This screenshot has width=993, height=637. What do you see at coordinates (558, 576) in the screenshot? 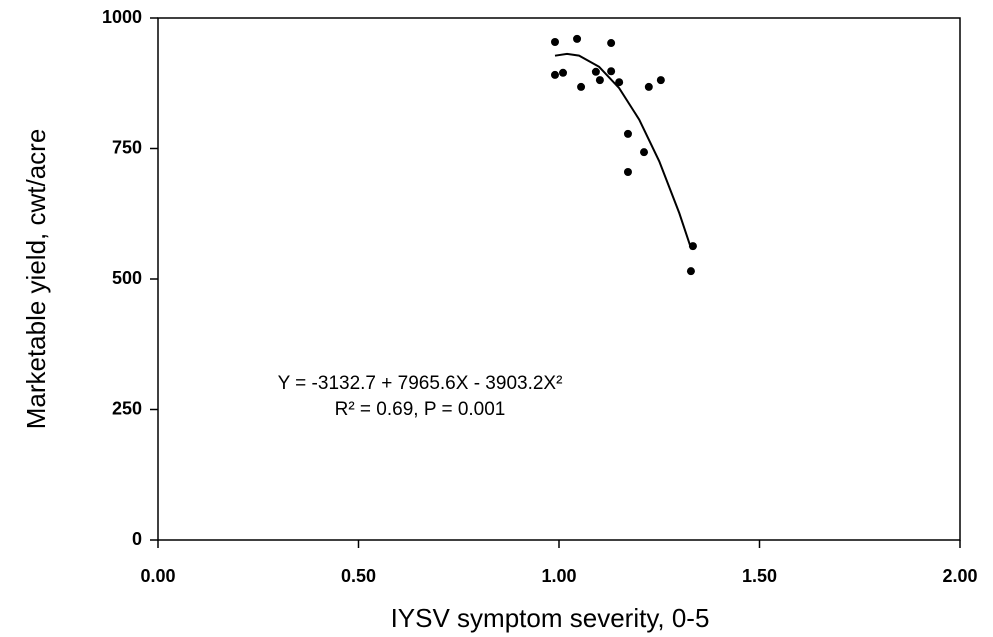
I see `x-tick-label: 1.00` at bounding box center [558, 576].